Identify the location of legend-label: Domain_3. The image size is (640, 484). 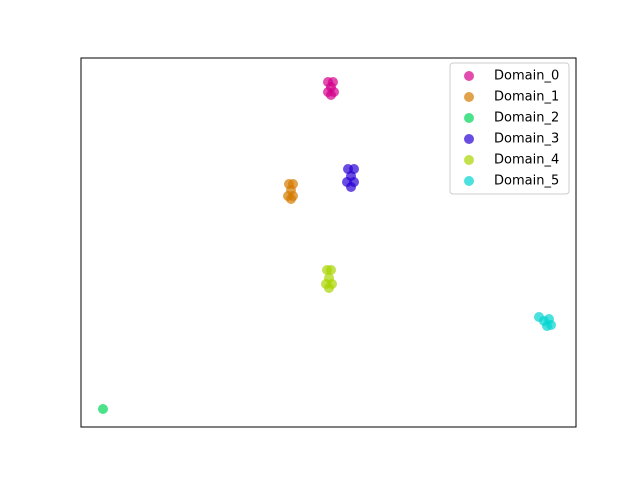
(526, 139).